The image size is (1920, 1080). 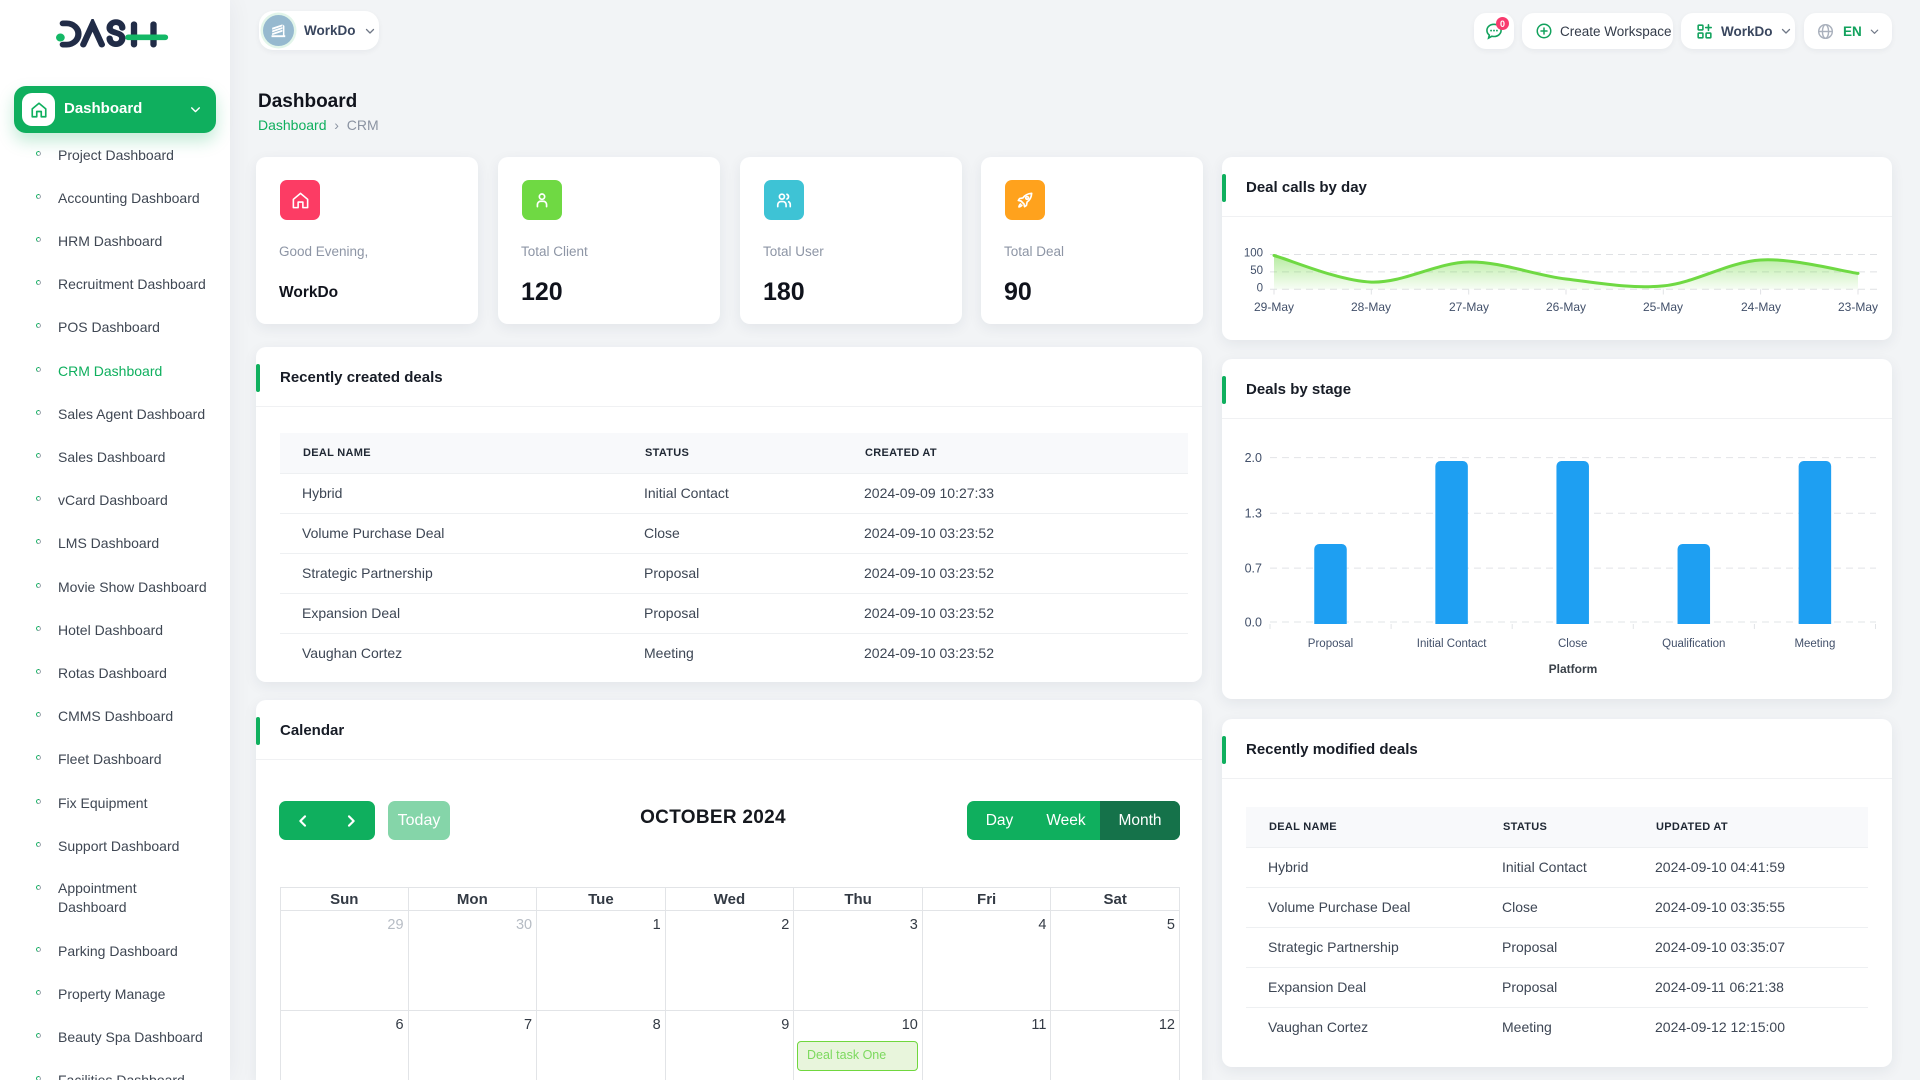 I want to click on svg-text: Platform, so click(x=1573, y=669).